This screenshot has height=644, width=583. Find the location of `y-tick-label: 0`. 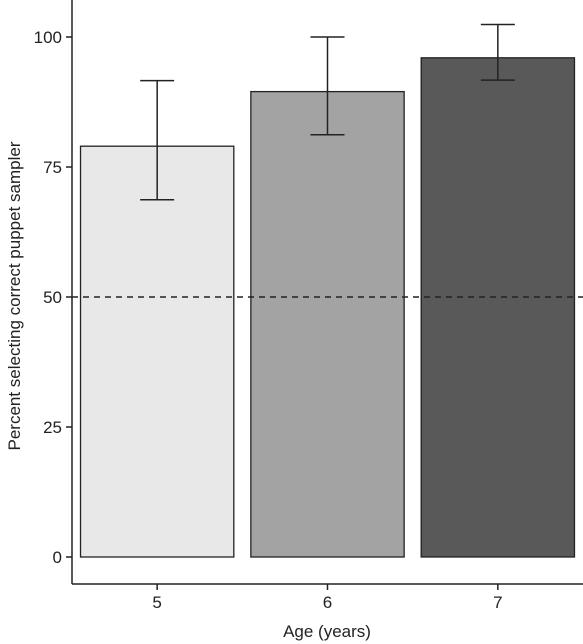

y-tick-label: 0 is located at coordinates (57, 557).